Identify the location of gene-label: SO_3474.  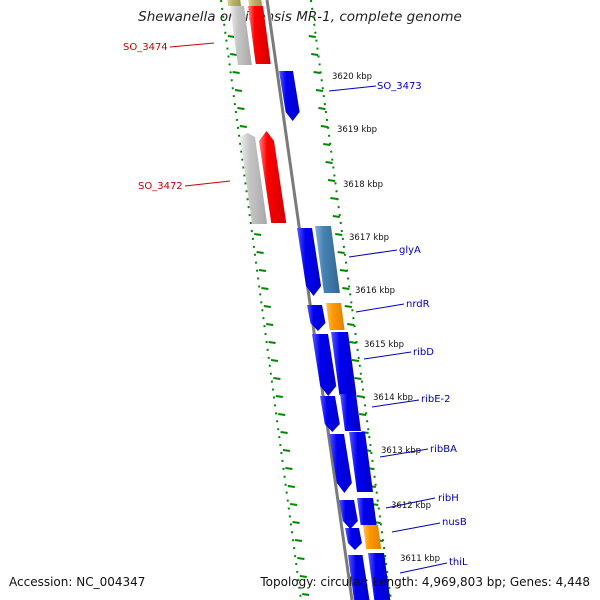
(145, 47).